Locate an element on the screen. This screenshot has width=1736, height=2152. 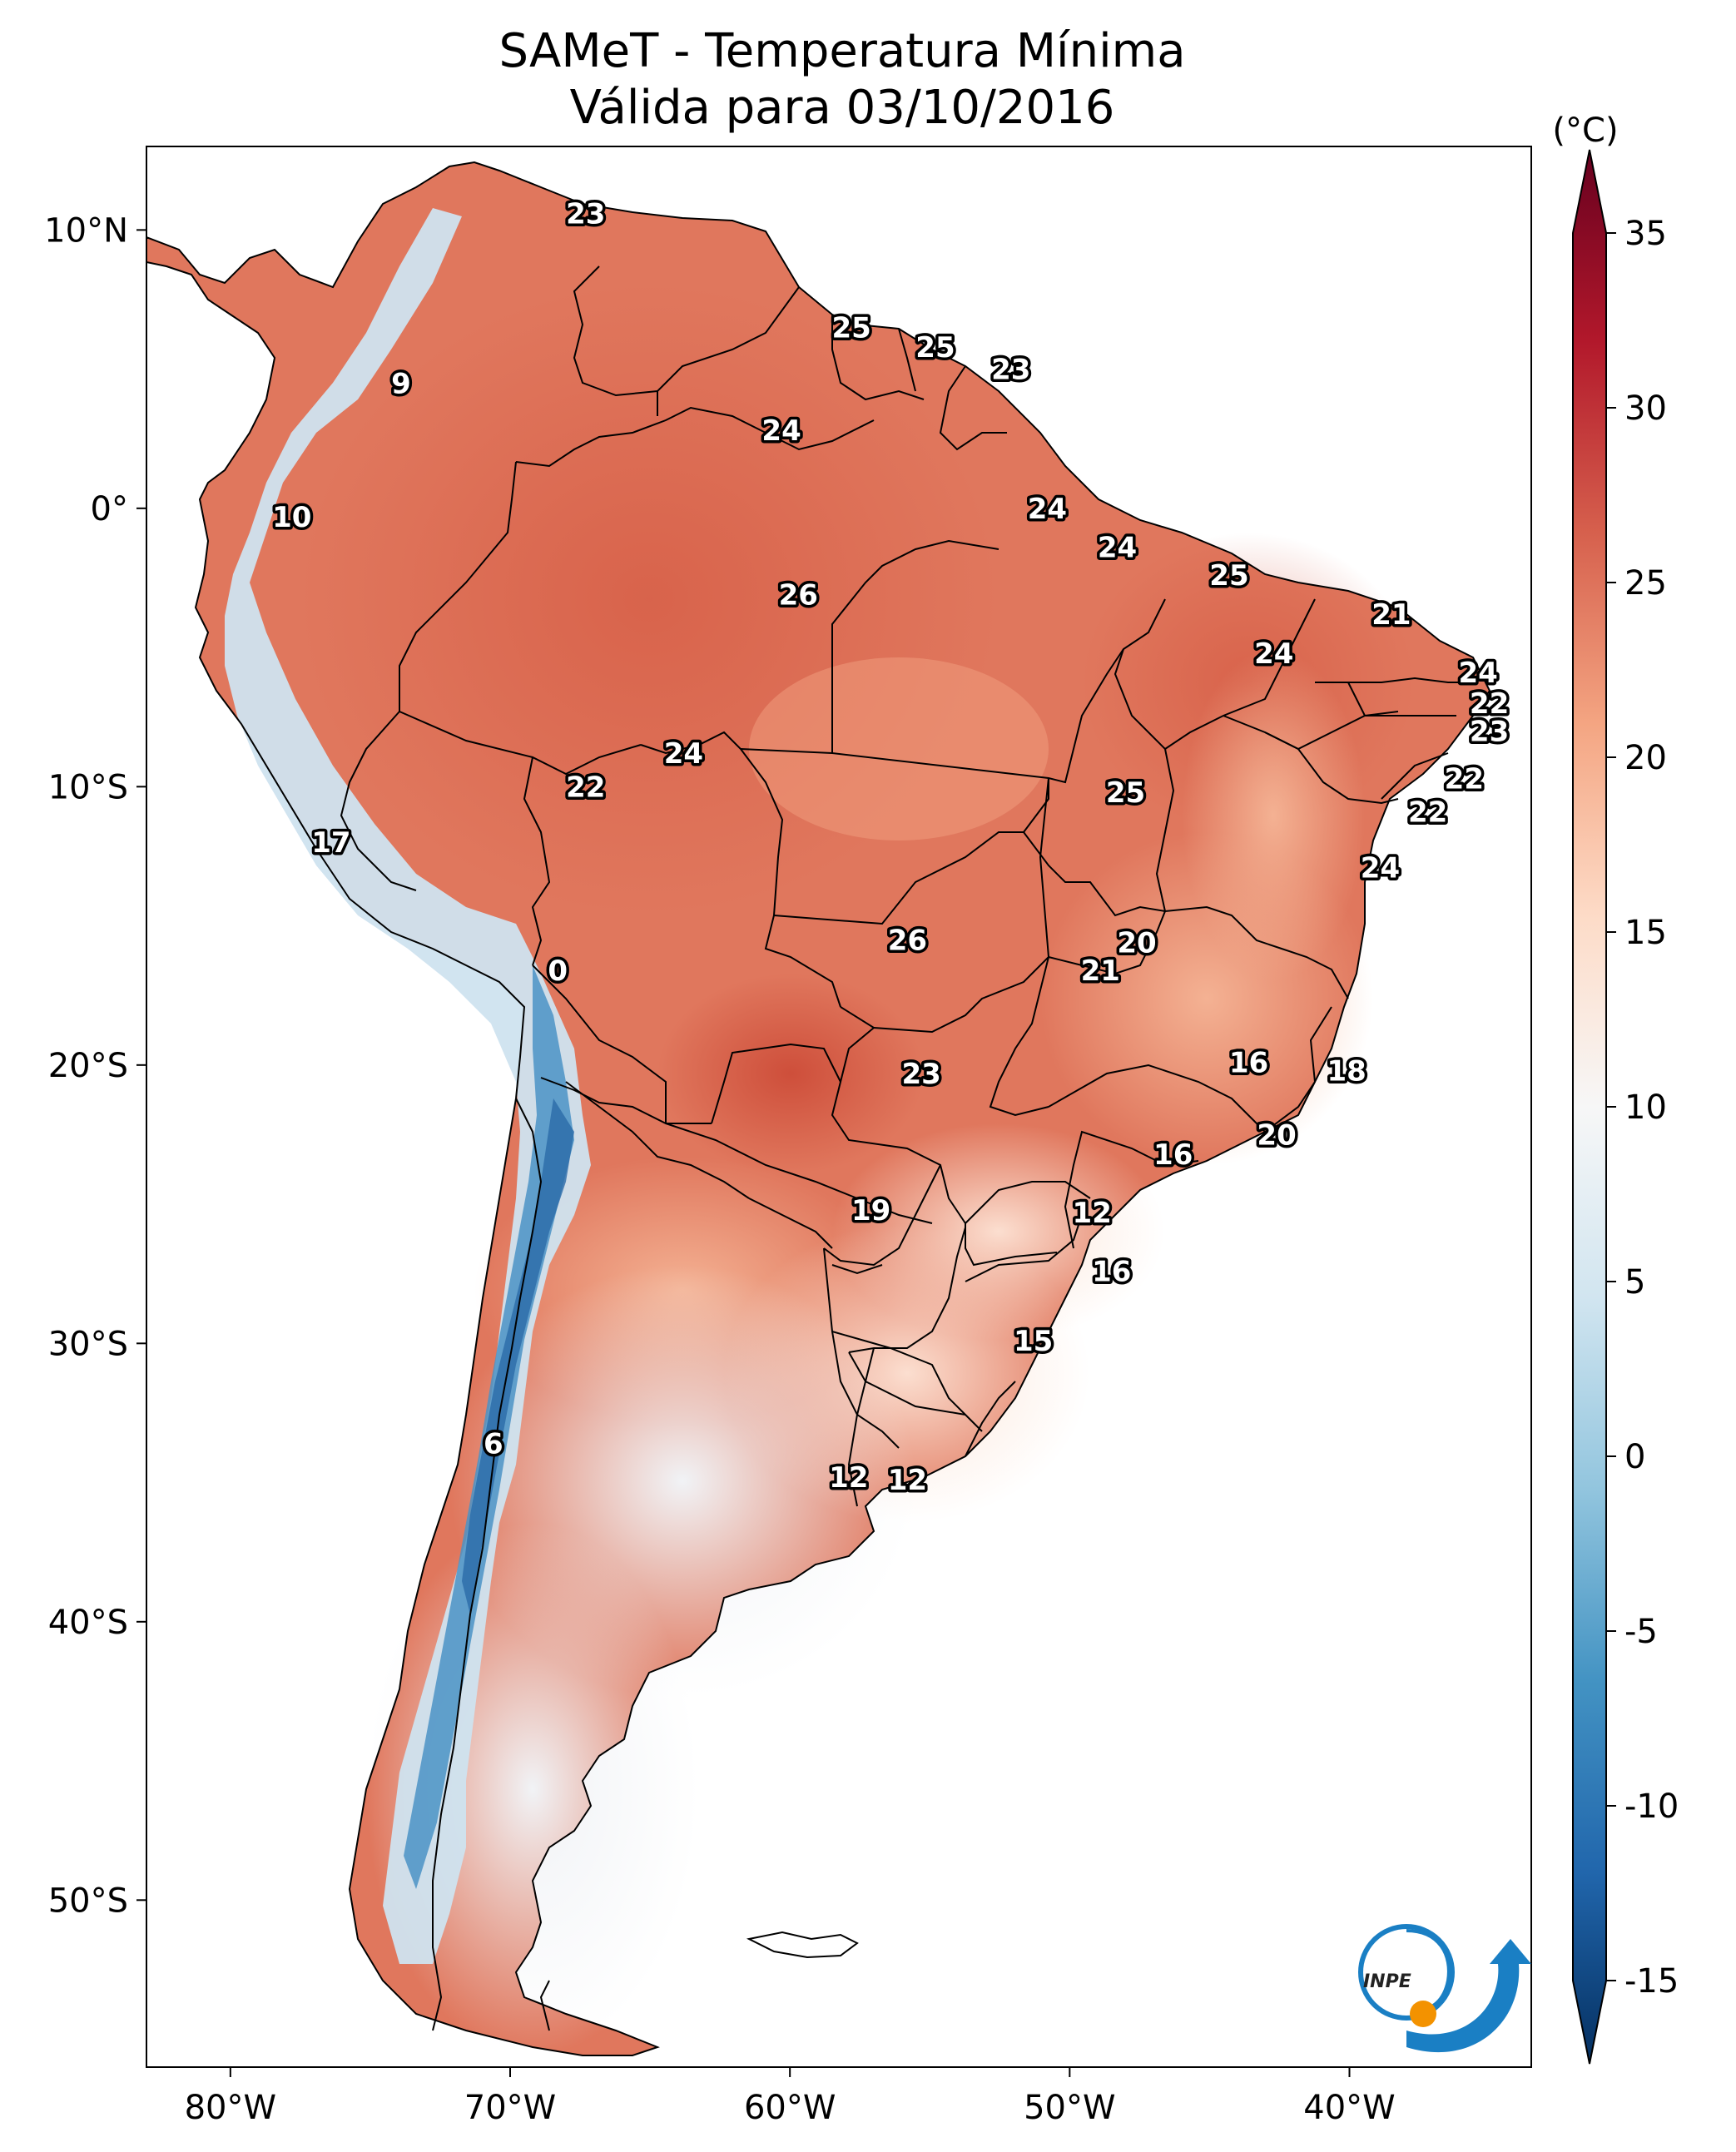
colorbar-bar is located at coordinates (1590, 1107).